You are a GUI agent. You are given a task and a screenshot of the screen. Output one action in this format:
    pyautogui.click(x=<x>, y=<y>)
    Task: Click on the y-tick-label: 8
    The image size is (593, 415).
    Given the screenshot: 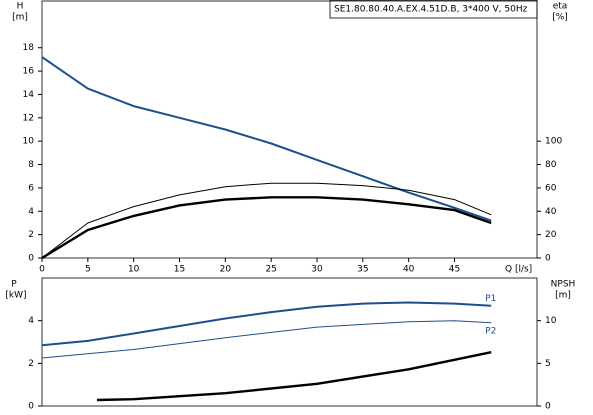 What is the action you would take?
    pyautogui.click(x=31, y=165)
    